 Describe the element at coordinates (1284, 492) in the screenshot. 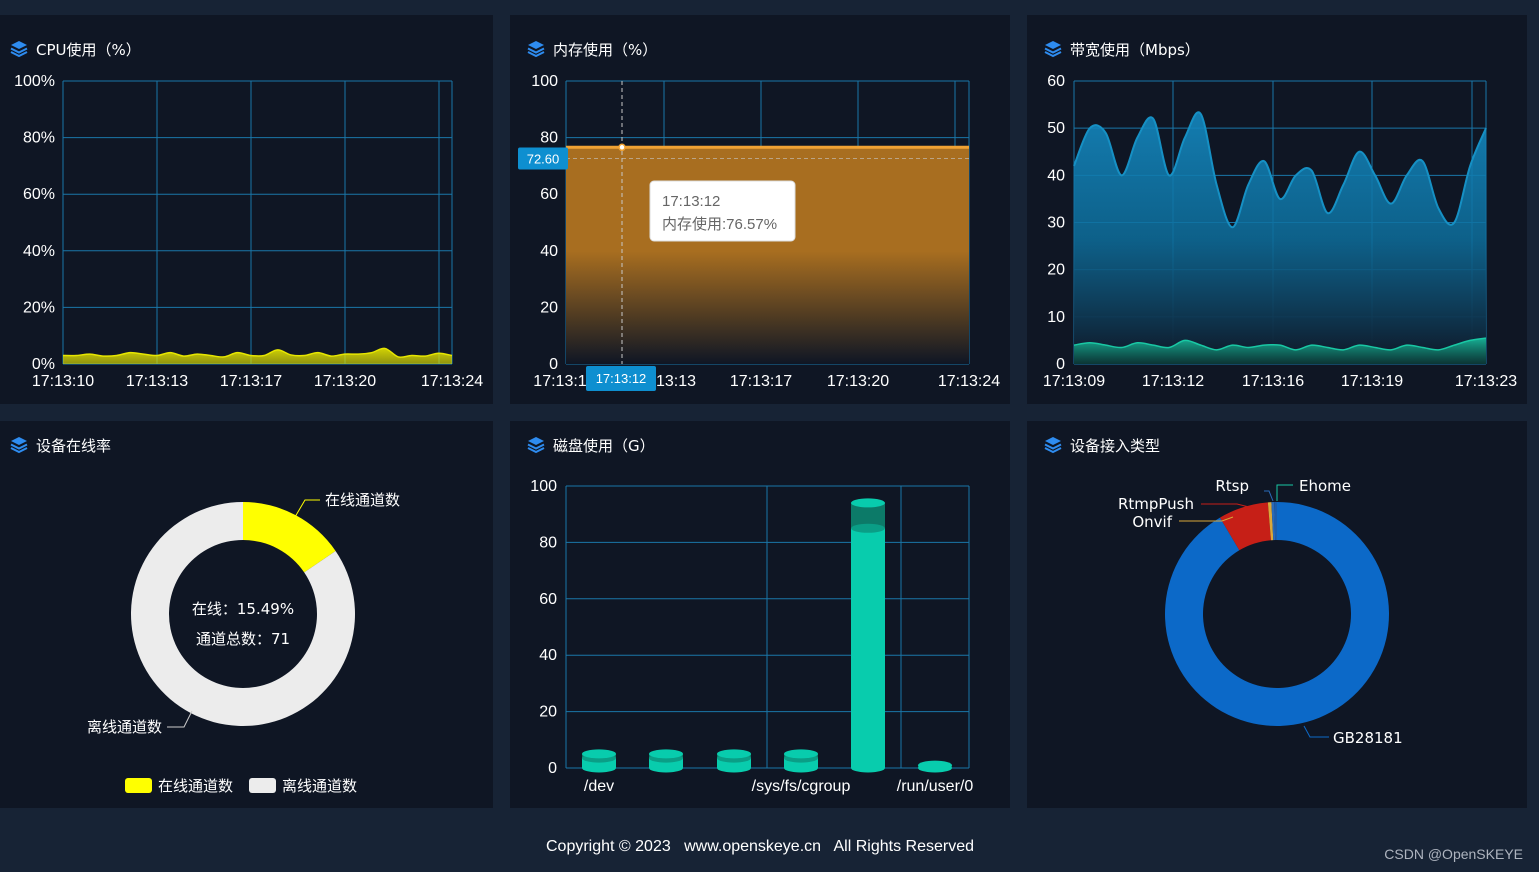

I see `ehome-label-line` at that location.